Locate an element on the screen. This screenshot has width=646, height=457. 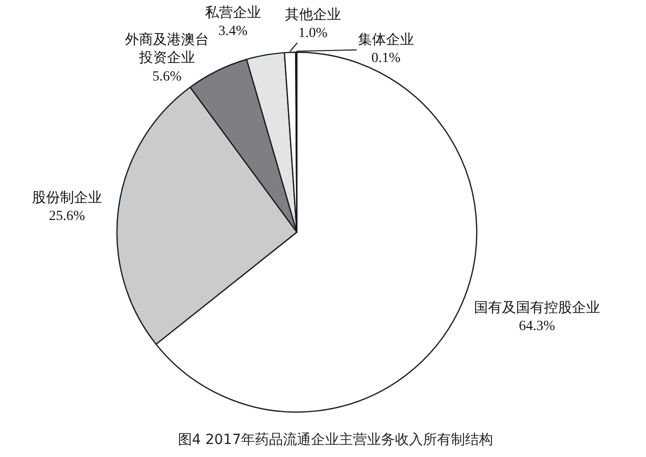
data-label: 3.4% is located at coordinates (233, 32).